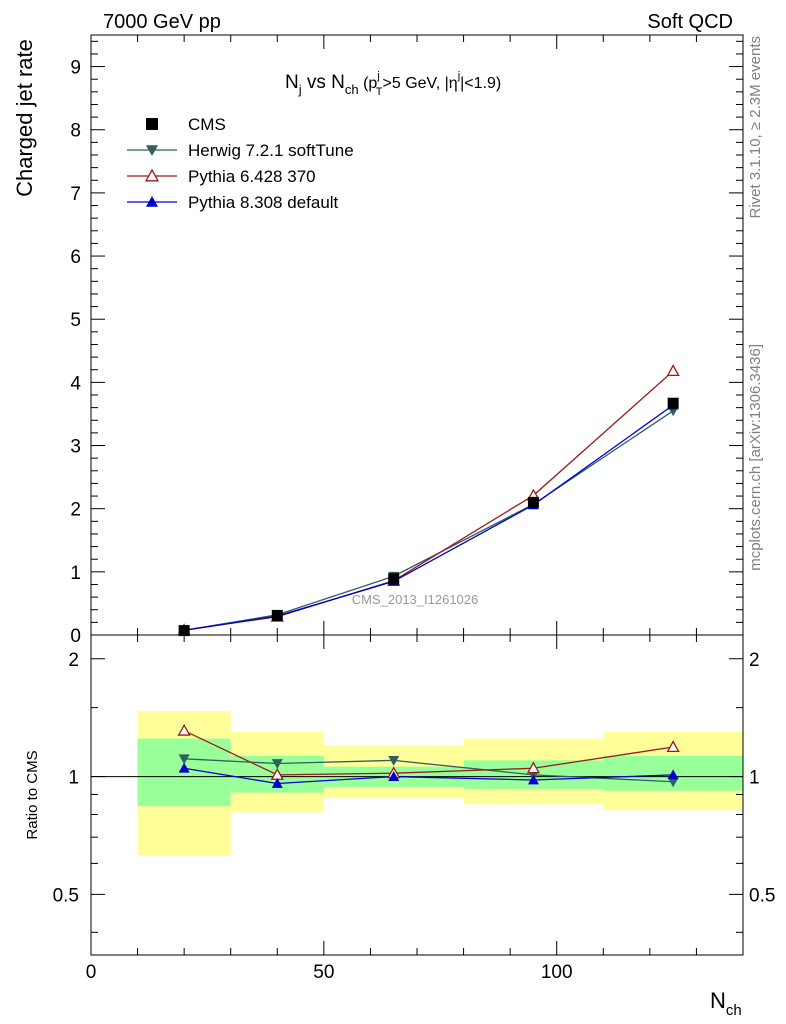 Image resolution: width=786 pixels, height=1024 pixels. I want to click on x-tick-label: 100, so click(557, 972).